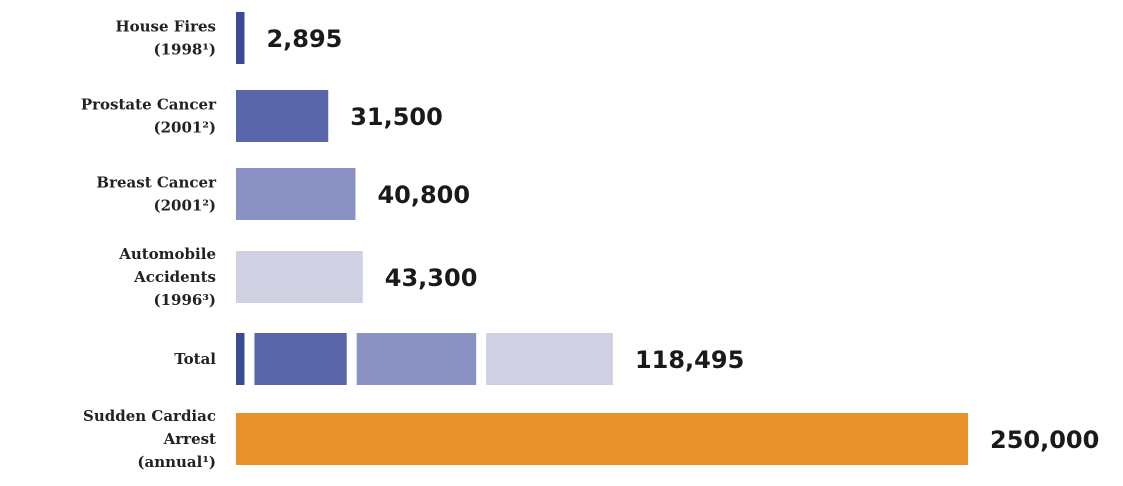 This screenshot has width=1123, height=486. Describe the element at coordinates (304, 39) in the screenshot. I see `value-label: 2,895` at that location.